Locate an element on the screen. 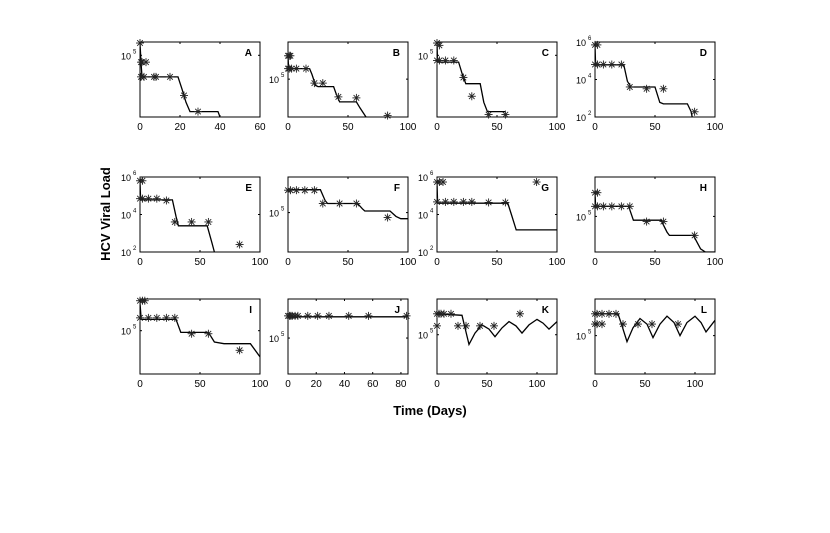 Image resolution: width=830 pixels, height=533 pixels. model-curve is located at coordinates (655, 328).